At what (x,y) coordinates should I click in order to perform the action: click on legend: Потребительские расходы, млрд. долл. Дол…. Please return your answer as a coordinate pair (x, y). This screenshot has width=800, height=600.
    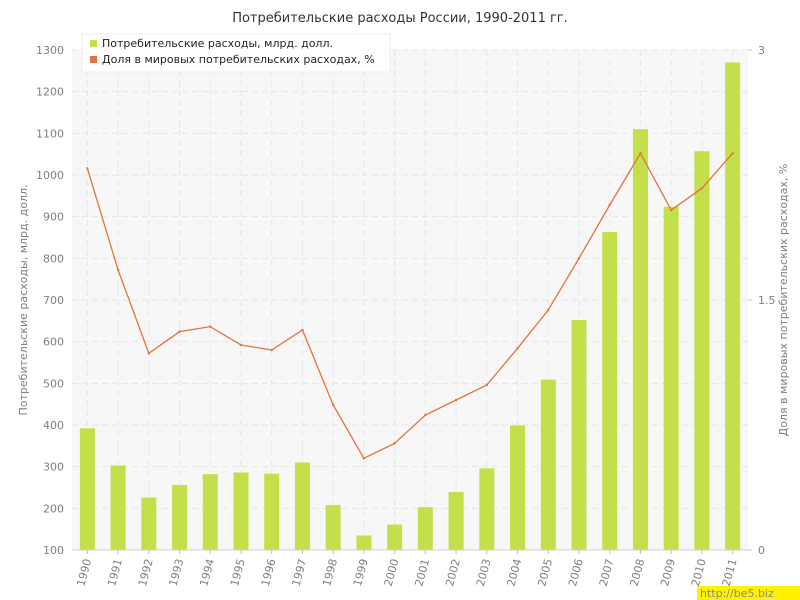
    Looking at the image, I should click on (236, 53).